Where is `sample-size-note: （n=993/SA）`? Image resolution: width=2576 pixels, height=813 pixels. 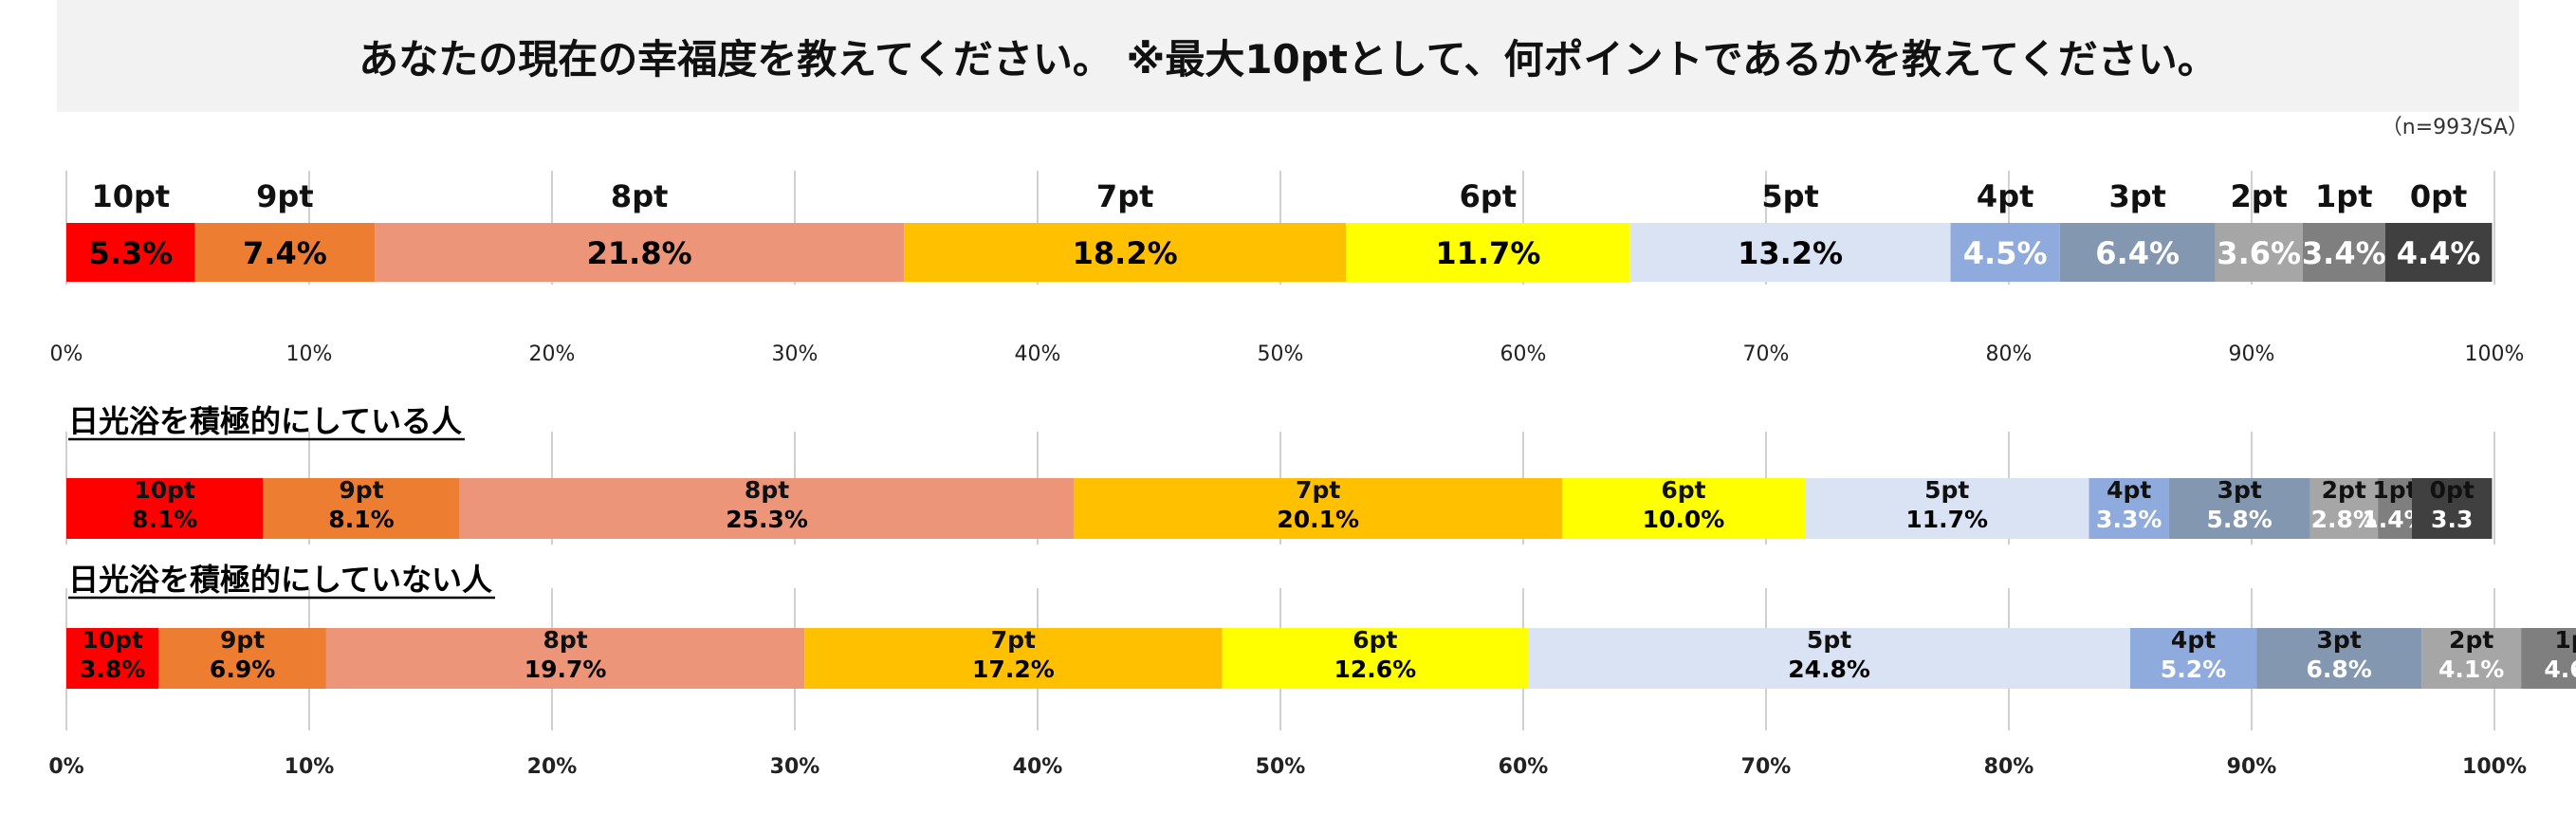
sample-size-note: （n=993/SA） is located at coordinates (2455, 127).